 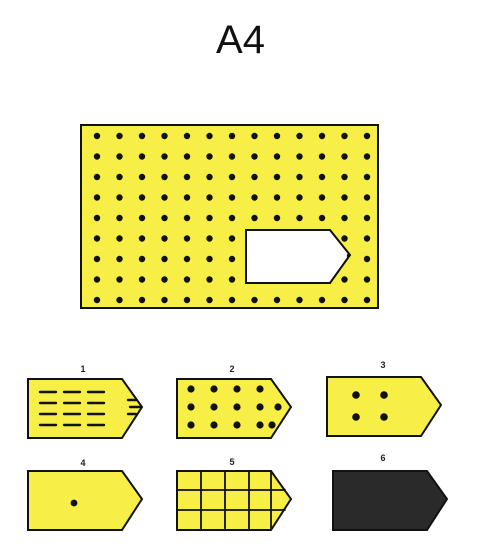 I want to click on answer-option-6: 6, so click(x=390, y=492).